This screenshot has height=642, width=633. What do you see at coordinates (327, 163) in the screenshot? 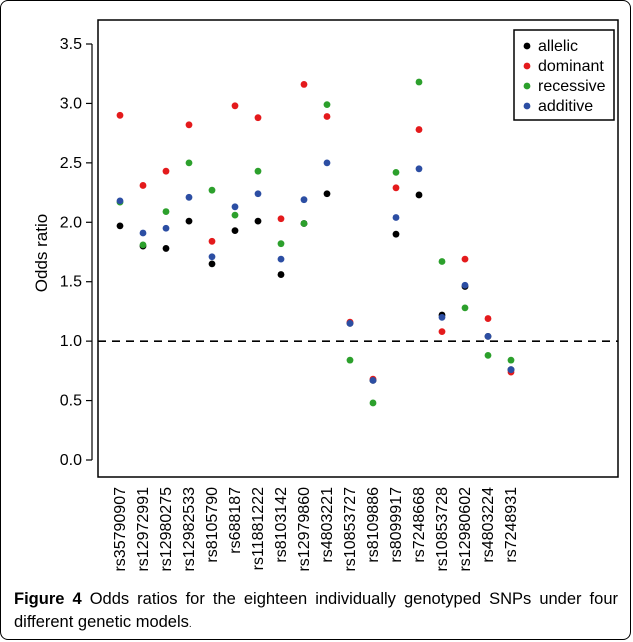
I see `point-additive-rs4803221` at bounding box center [327, 163].